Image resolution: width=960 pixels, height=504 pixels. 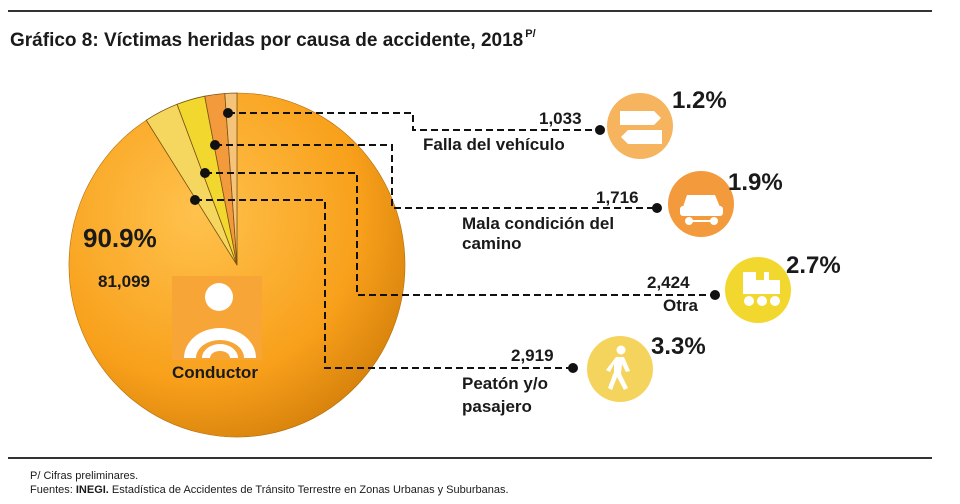 What do you see at coordinates (600, 130) in the screenshot?
I see `leader-dot-falla-end` at bounding box center [600, 130].